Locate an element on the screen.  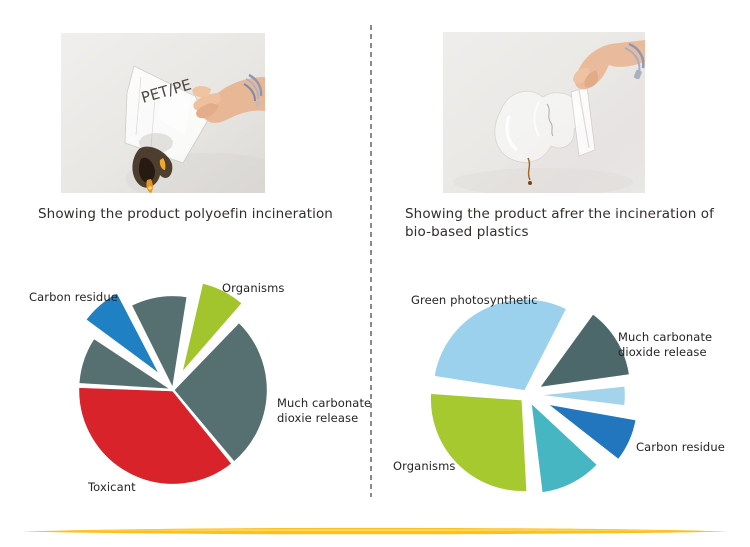
photo-bio-based-bag is located at coordinates (544, 112).